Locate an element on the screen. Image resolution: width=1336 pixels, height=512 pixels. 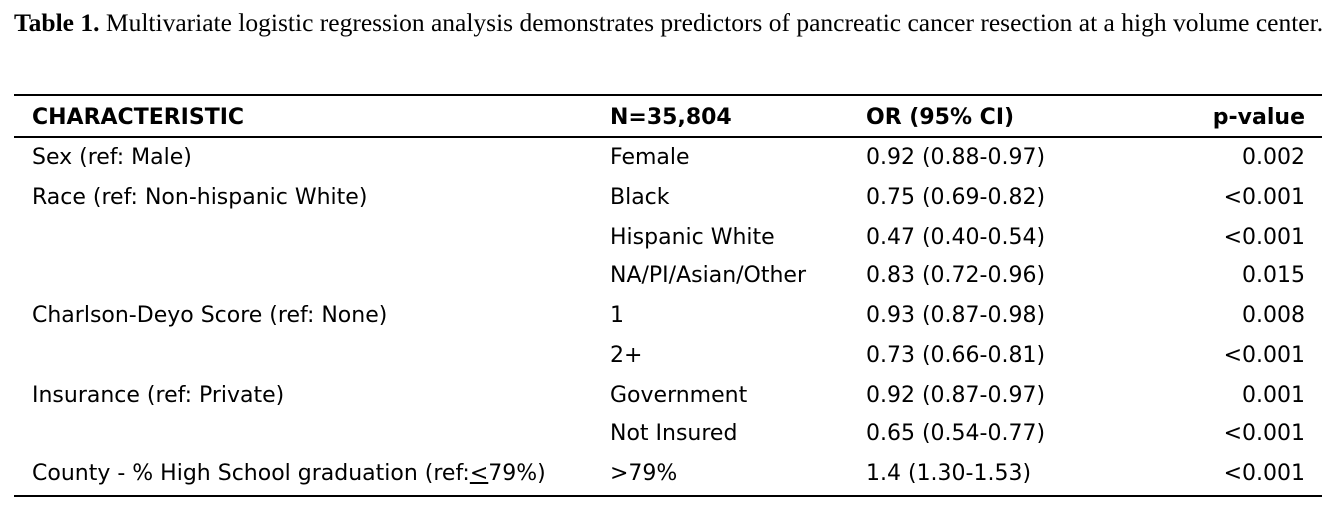
row-n: NA/PI/Asian/Other is located at coordinates (708, 275).